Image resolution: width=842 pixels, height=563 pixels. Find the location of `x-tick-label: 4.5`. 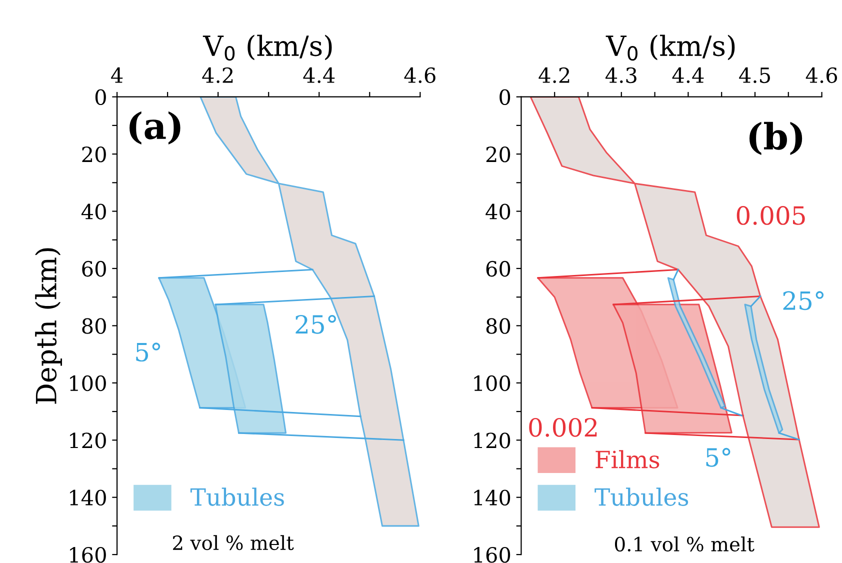

x-tick-label: 4.5 is located at coordinates (754, 75).